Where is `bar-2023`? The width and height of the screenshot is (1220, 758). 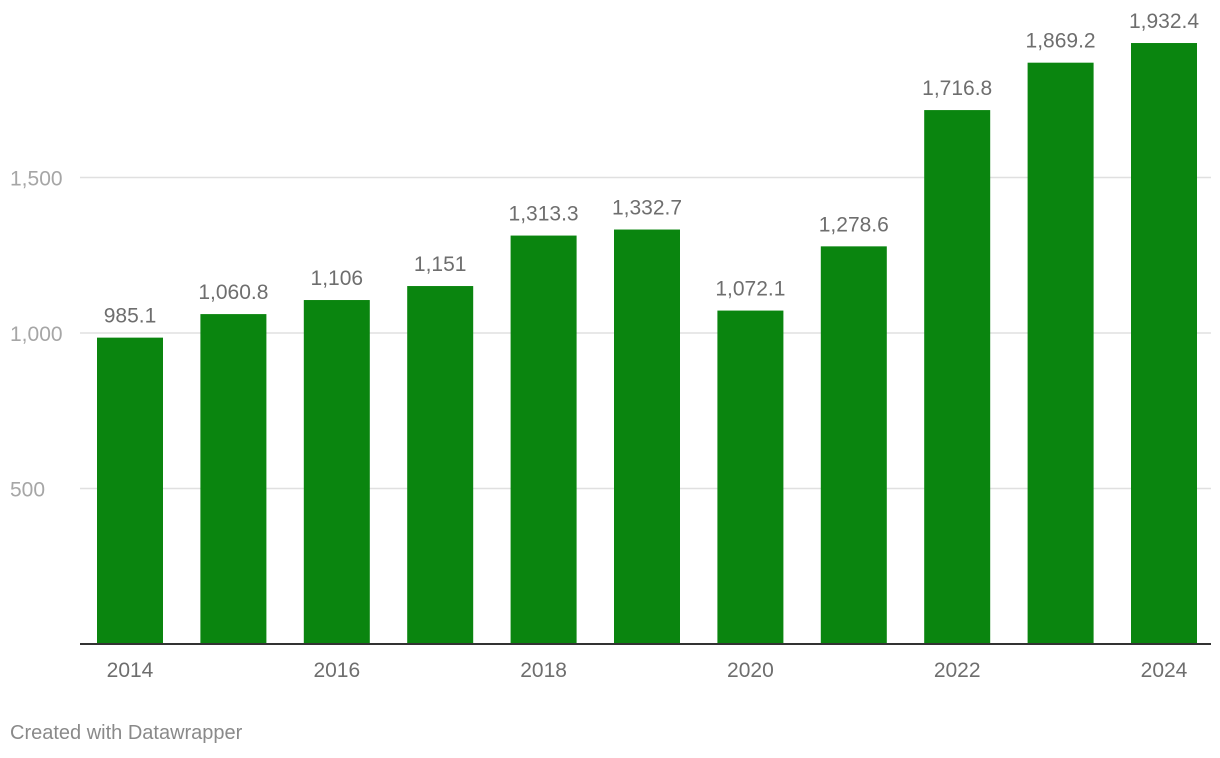
bar-2023 is located at coordinates (1060, 353).